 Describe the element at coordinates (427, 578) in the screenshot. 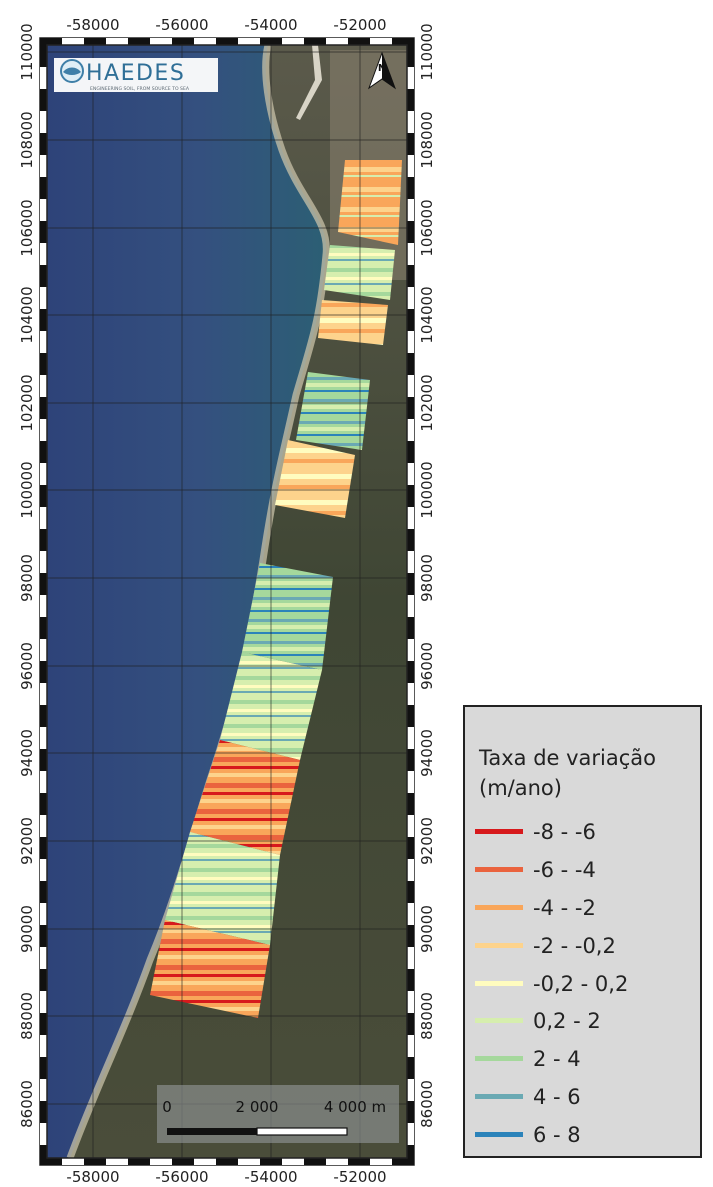

I see `y-tick-label-right: 98000` at that location.